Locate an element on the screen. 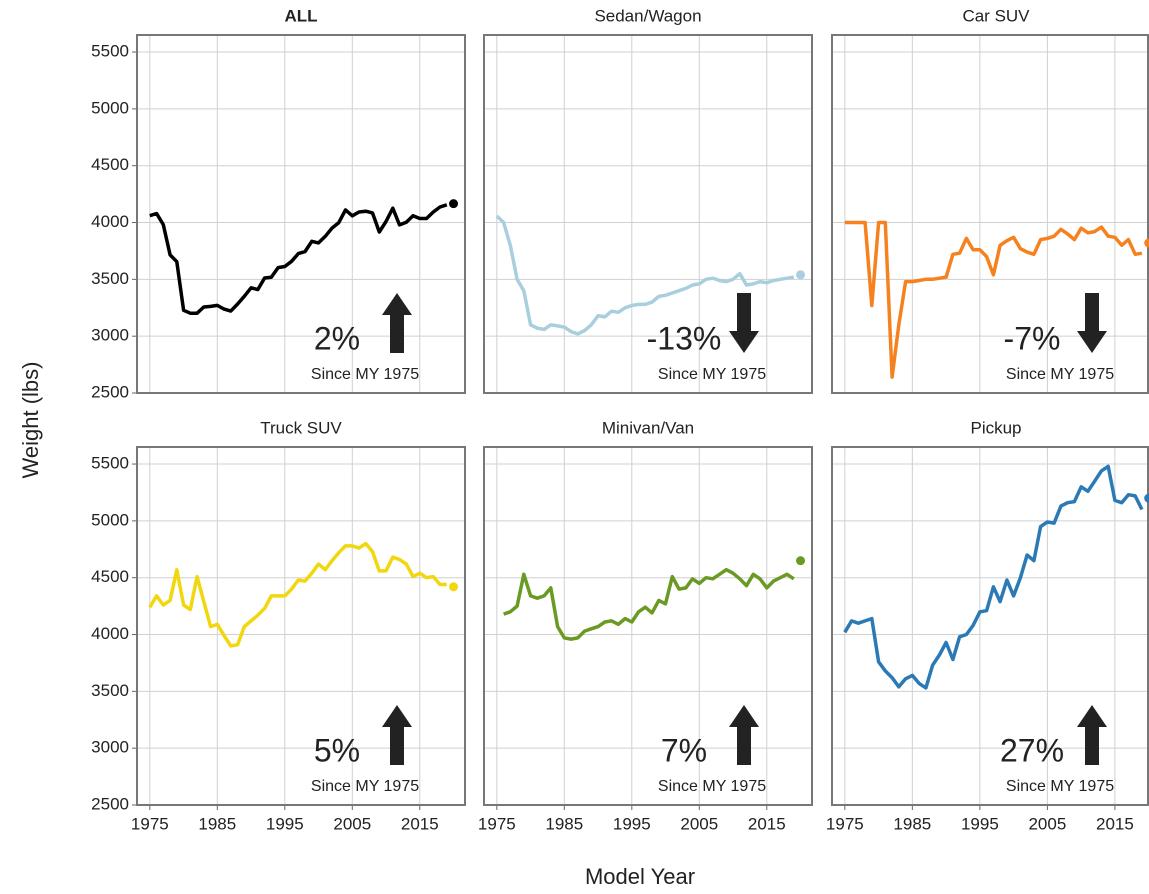  change-label: 27% is located at coordinates (1032, 750).